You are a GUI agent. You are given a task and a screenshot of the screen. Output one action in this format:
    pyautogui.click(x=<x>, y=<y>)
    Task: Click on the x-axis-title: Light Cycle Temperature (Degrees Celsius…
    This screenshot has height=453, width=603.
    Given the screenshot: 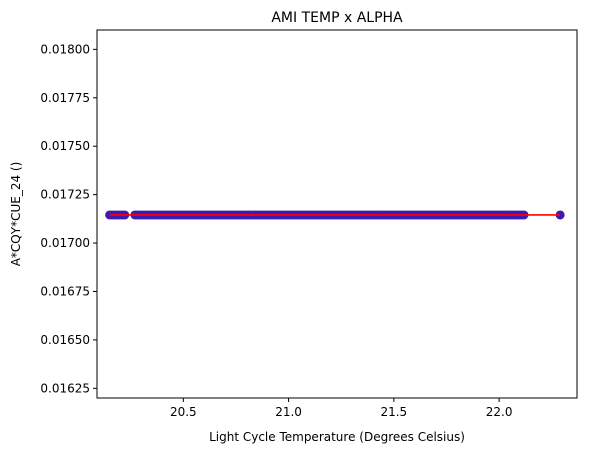 What is the action you would take?
    pyautogui.click(x=337, y=437)
    